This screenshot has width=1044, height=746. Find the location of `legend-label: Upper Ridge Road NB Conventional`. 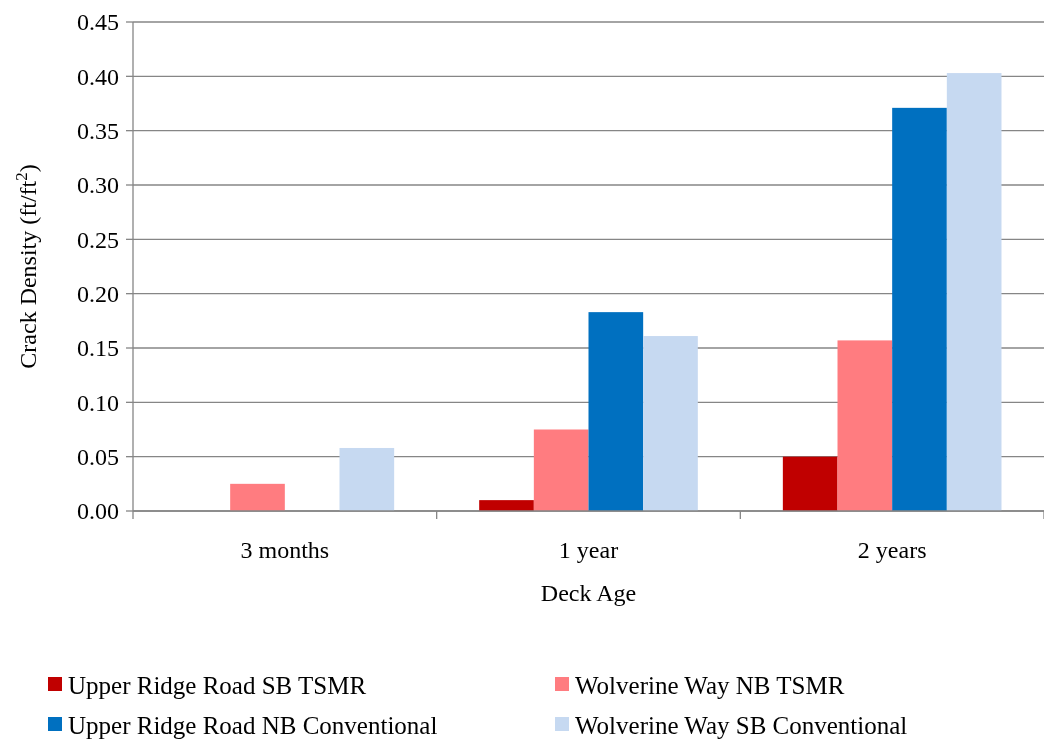

legend-label: Upper Ridge Road NB Conventional is located at coordinates (253, 725).